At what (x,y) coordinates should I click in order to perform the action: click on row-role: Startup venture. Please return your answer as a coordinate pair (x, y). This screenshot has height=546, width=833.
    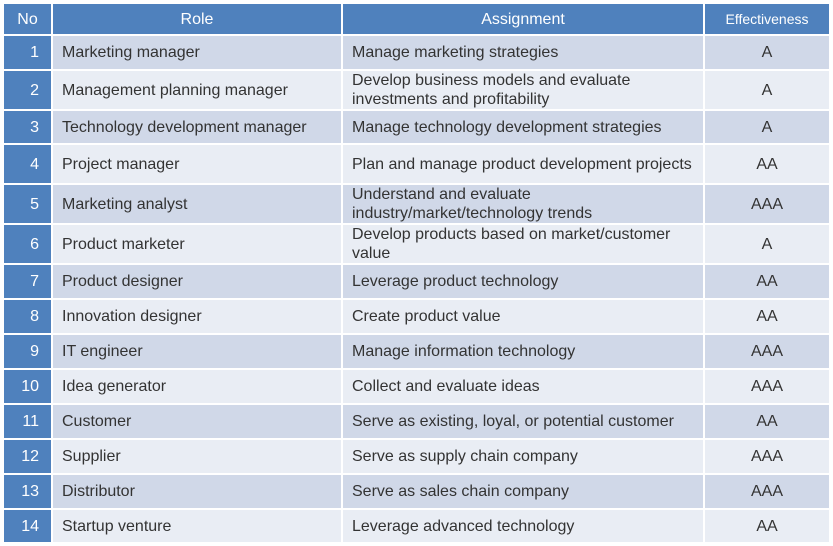
    Looking at the image, I should click on (197, 526).